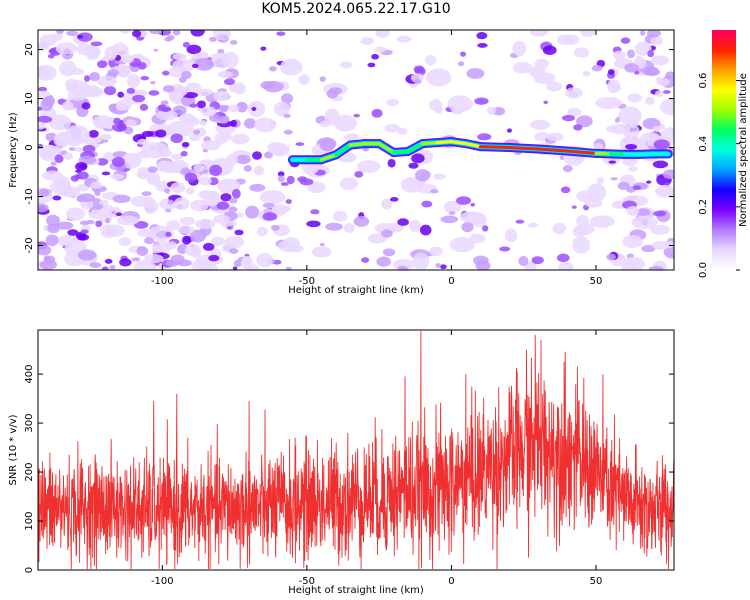  Describe the element at coordinates (29, 471) in the screenshot. I see `y-tick-label: 200` at that location.